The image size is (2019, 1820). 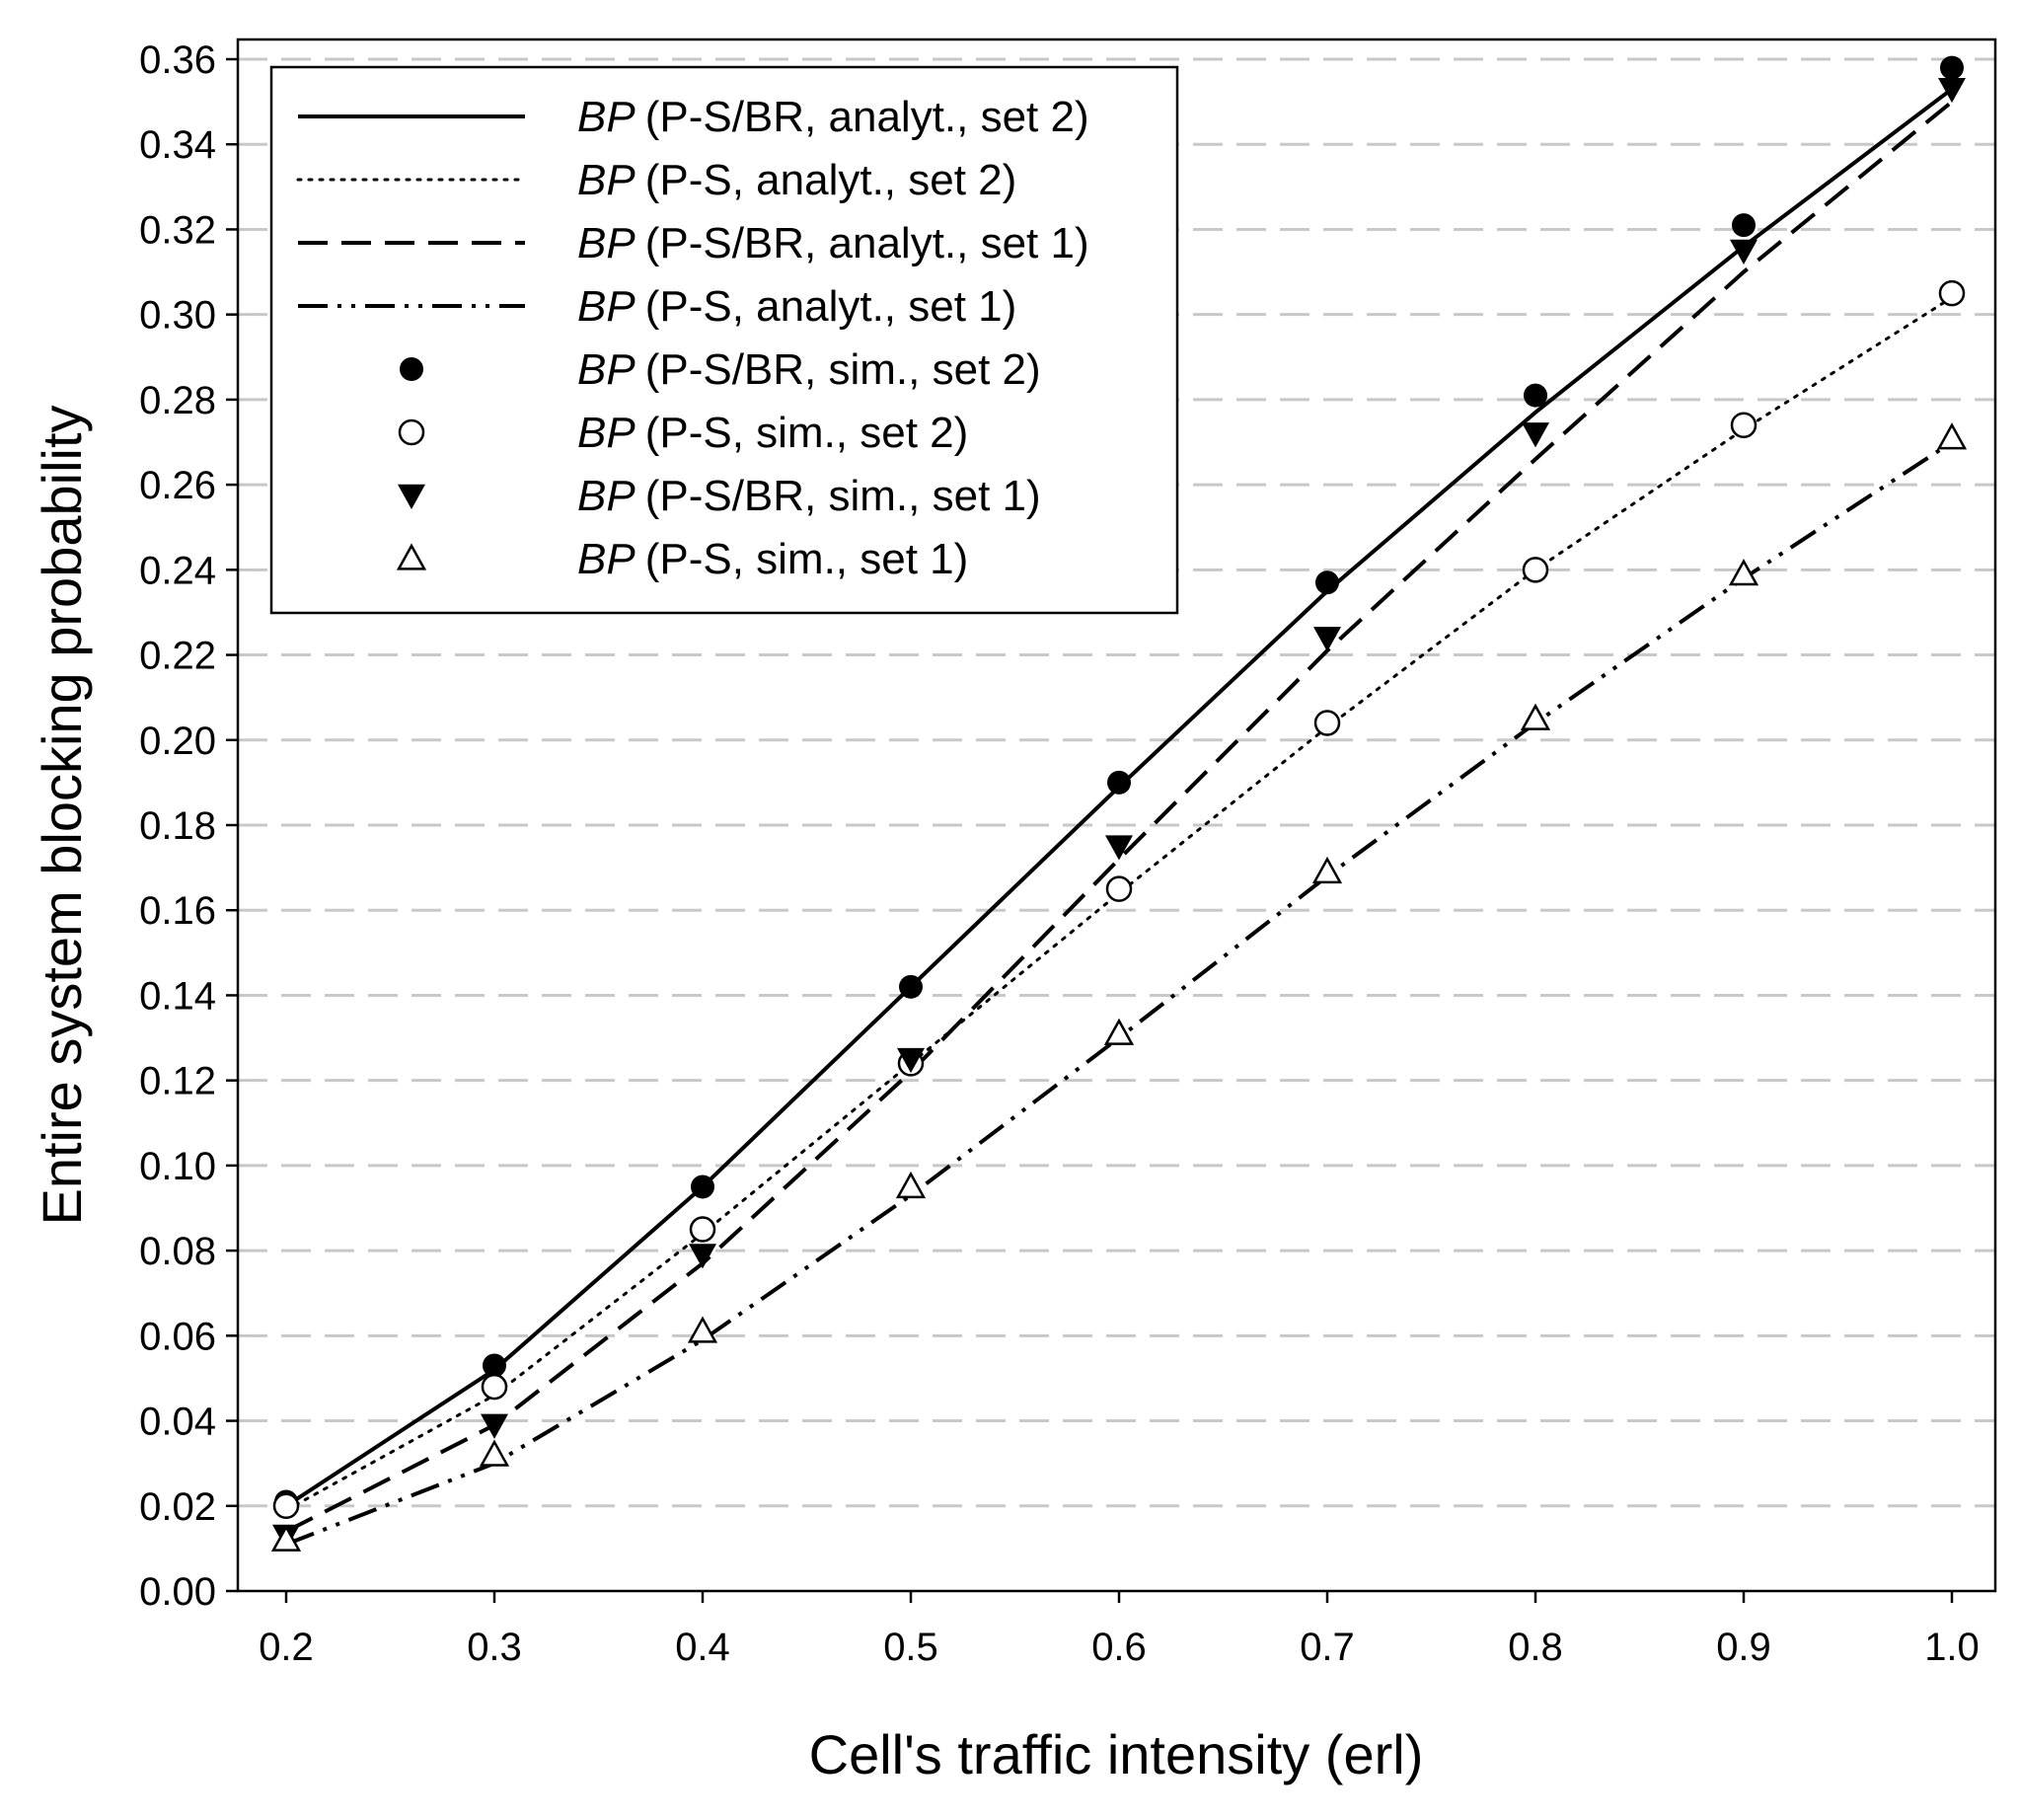 What do you see at coordinates (177, 60) in the screenshot?
I see `y-tick-label: 0.36` at bounding box center [177, 60].